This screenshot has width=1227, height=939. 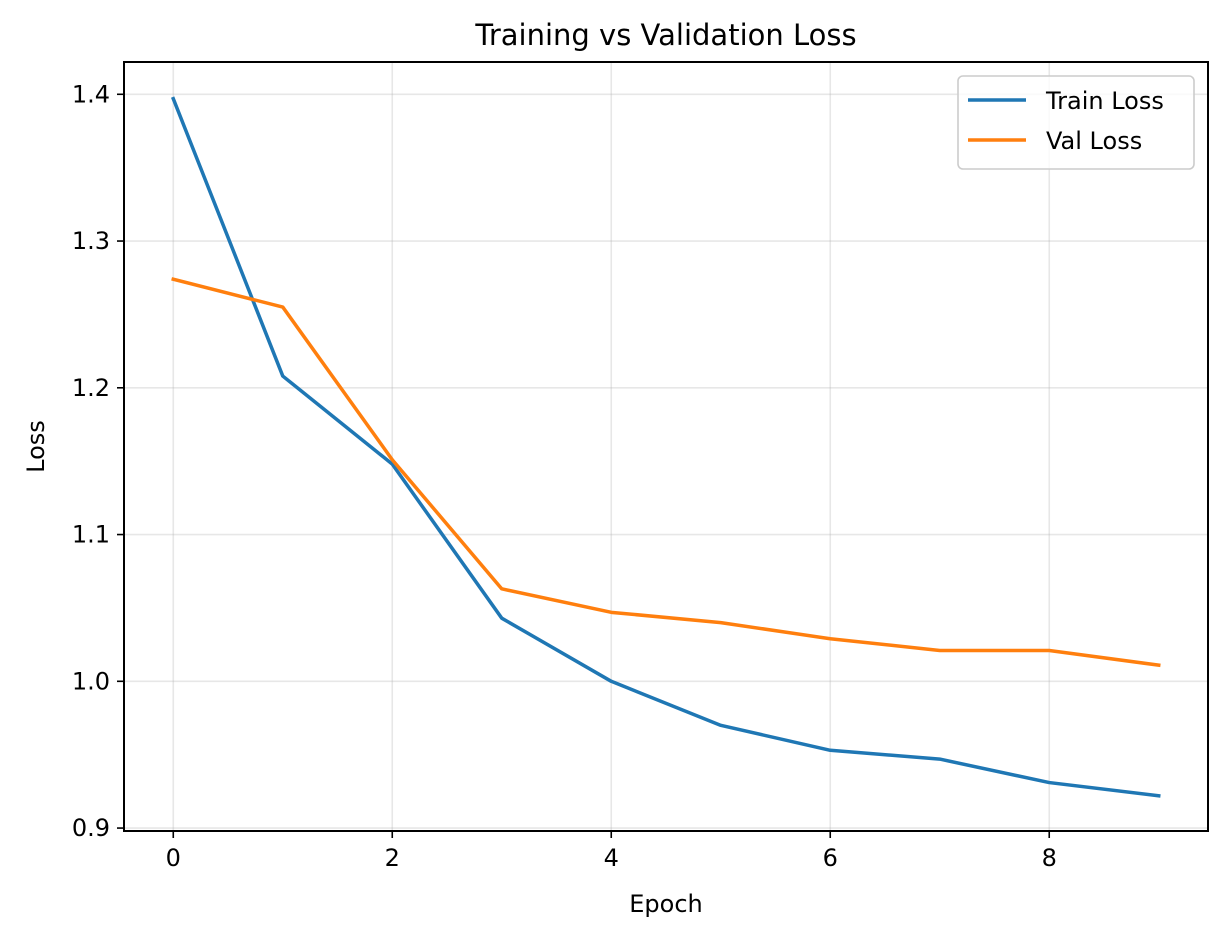 What do you see at coordinates (91, 241) in the screenshot?
I see `y-tick-label: 1.3` at bounding box center [91, 241].